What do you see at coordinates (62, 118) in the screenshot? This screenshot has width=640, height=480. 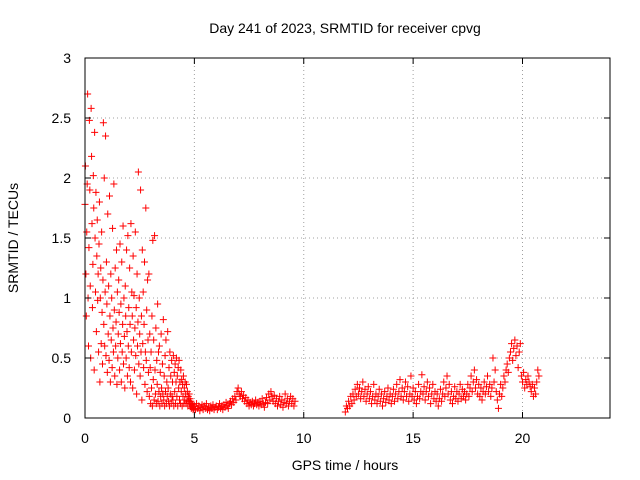 I see `y-tick-label: 2.5` at bounding box center [62, 118].